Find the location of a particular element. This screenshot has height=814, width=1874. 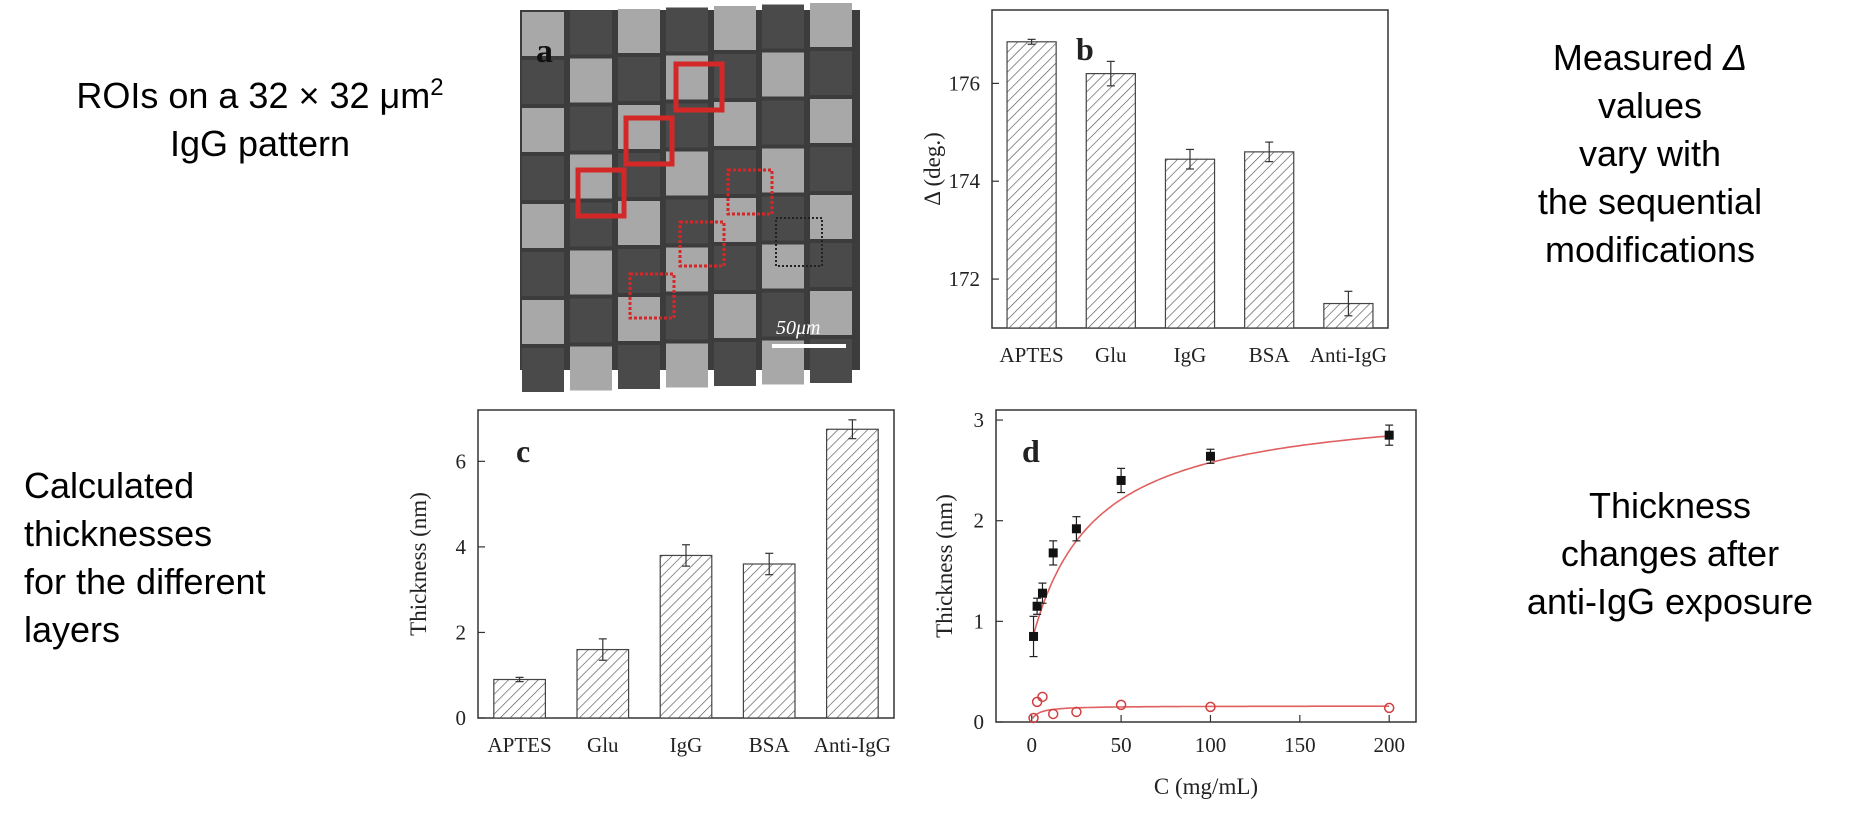

y-tick-label: 176 is located at coordinates (965, 83).